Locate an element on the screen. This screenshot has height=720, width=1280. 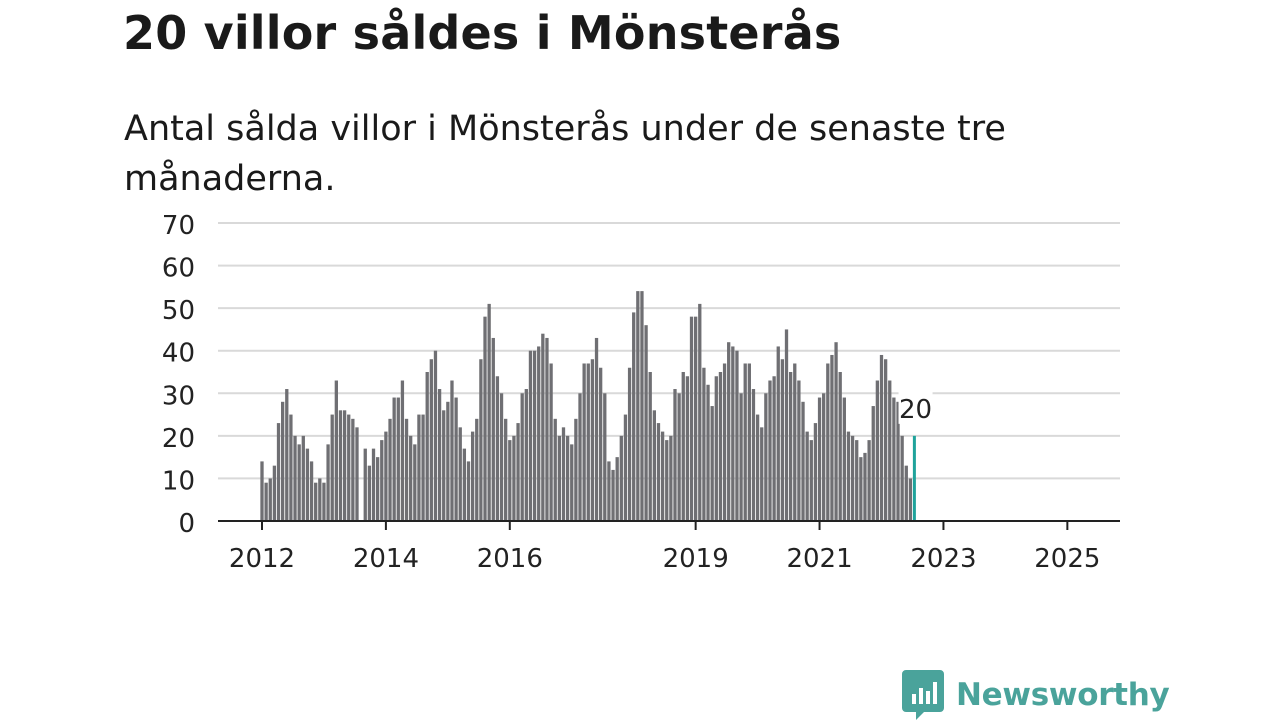
highlight-value-label: 20 is located at coordinates (915, 410).